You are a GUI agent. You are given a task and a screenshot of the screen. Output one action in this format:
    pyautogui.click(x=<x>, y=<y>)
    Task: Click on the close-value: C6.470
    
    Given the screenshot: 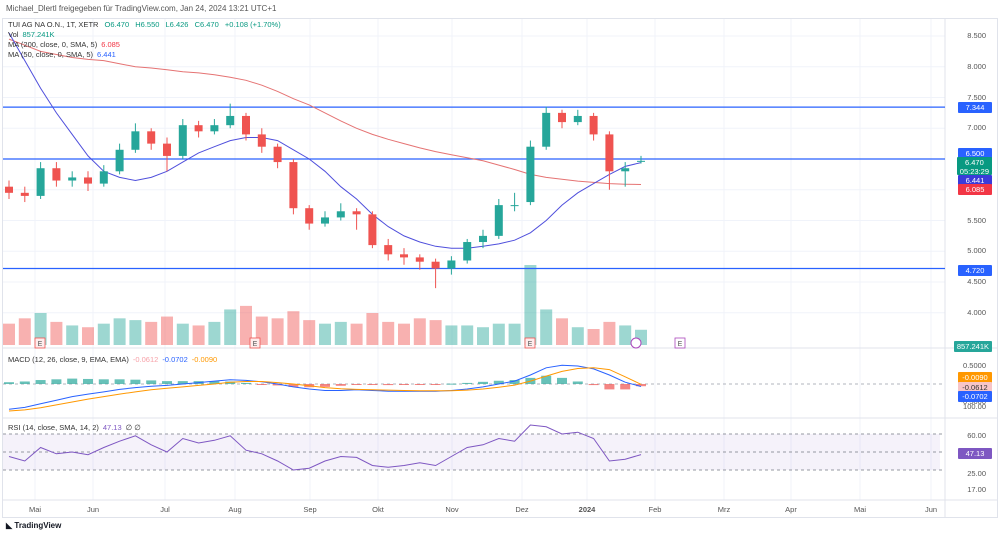 What is the action you would take?
    pyautogui.click(x=206, y=24)
    